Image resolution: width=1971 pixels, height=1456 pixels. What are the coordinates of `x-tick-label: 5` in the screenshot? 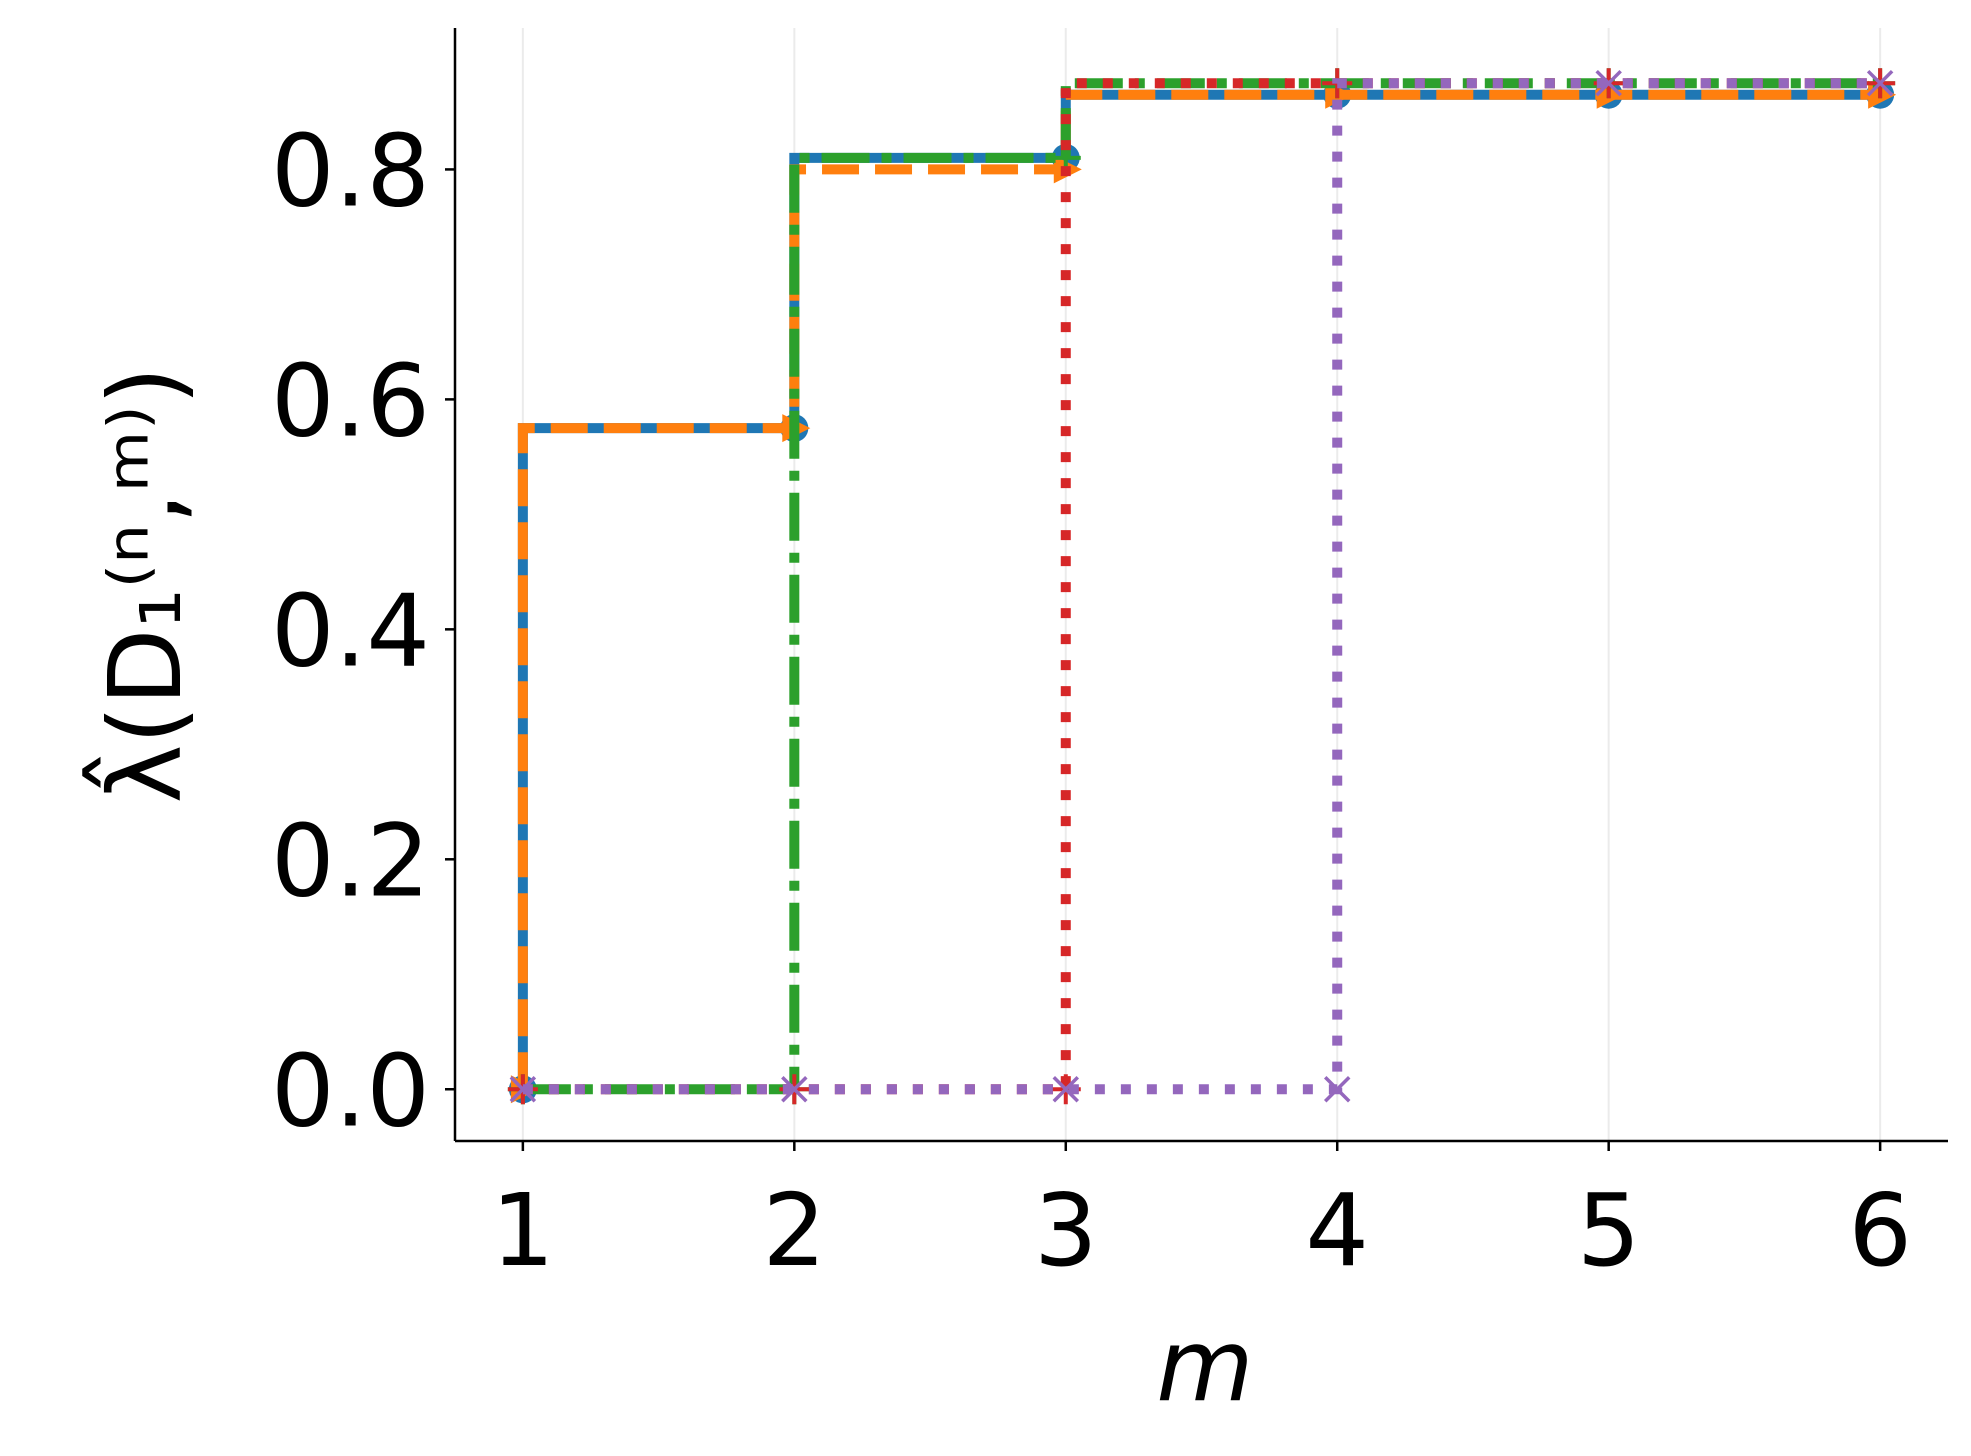 It's located at (1609, 1230).